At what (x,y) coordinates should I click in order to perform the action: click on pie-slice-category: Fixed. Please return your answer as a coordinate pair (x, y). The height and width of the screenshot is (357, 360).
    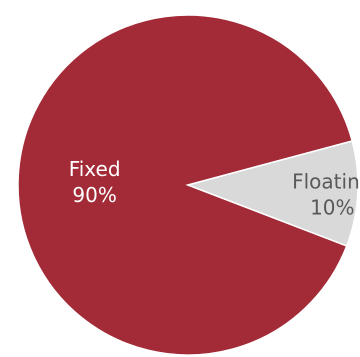
    Looking at the image, I should click on (95, 169).